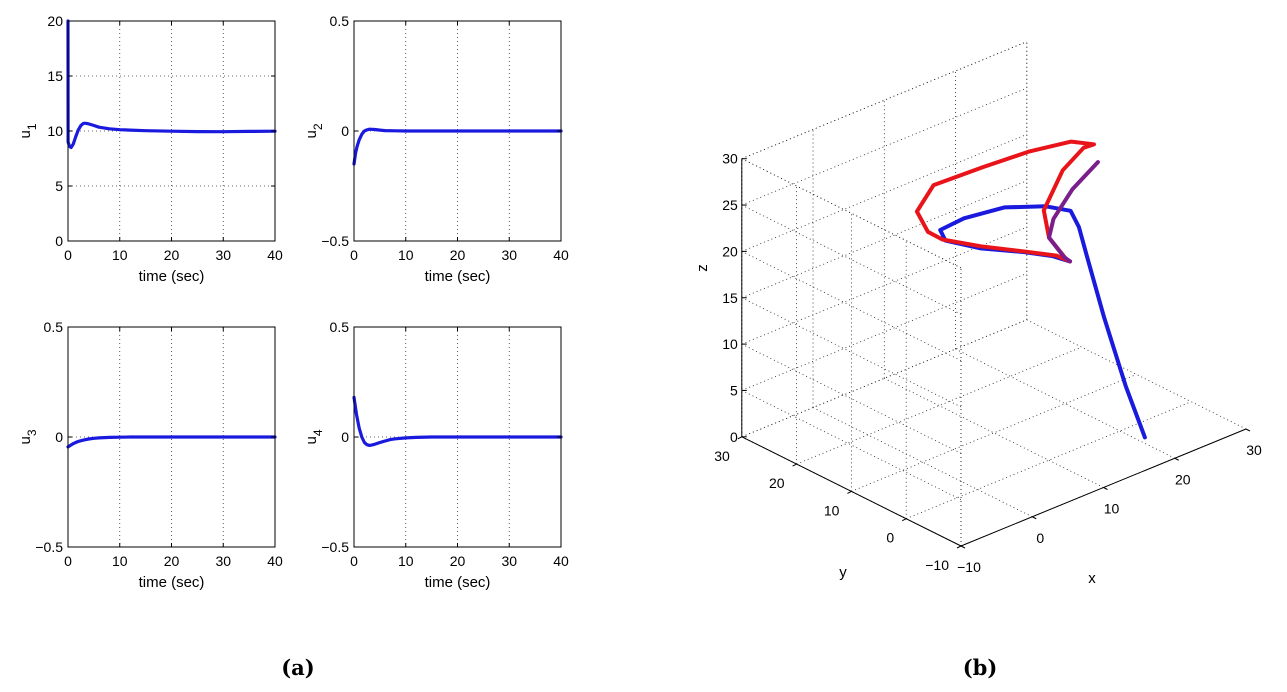 The height and width of the screenshot is (692, 1287). What do you see at coordinates (937, 565) in the screenshot?
I see `y-tick-label: −10` at bounding box center [937, 565].